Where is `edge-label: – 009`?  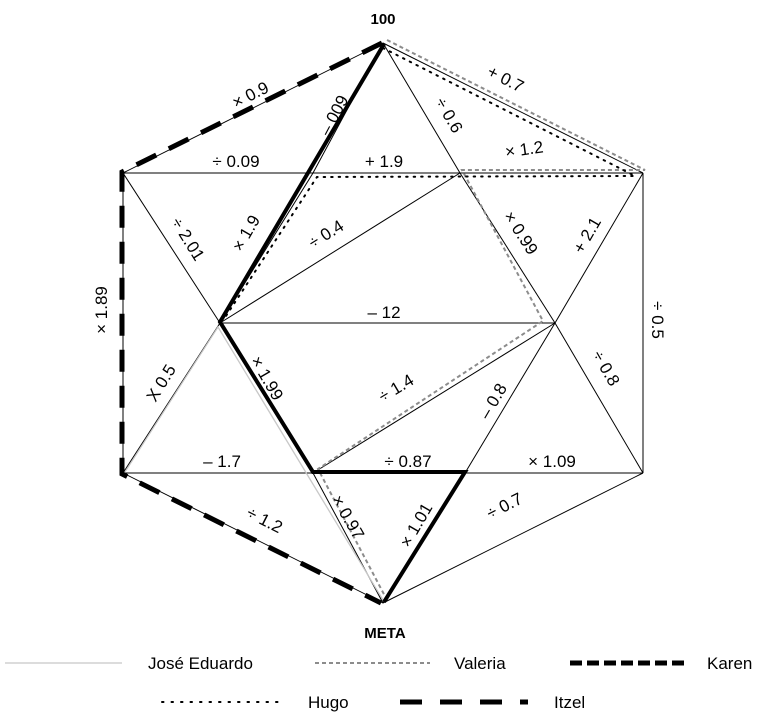
edge-label: – 009 is located at coordinates (334, 115).